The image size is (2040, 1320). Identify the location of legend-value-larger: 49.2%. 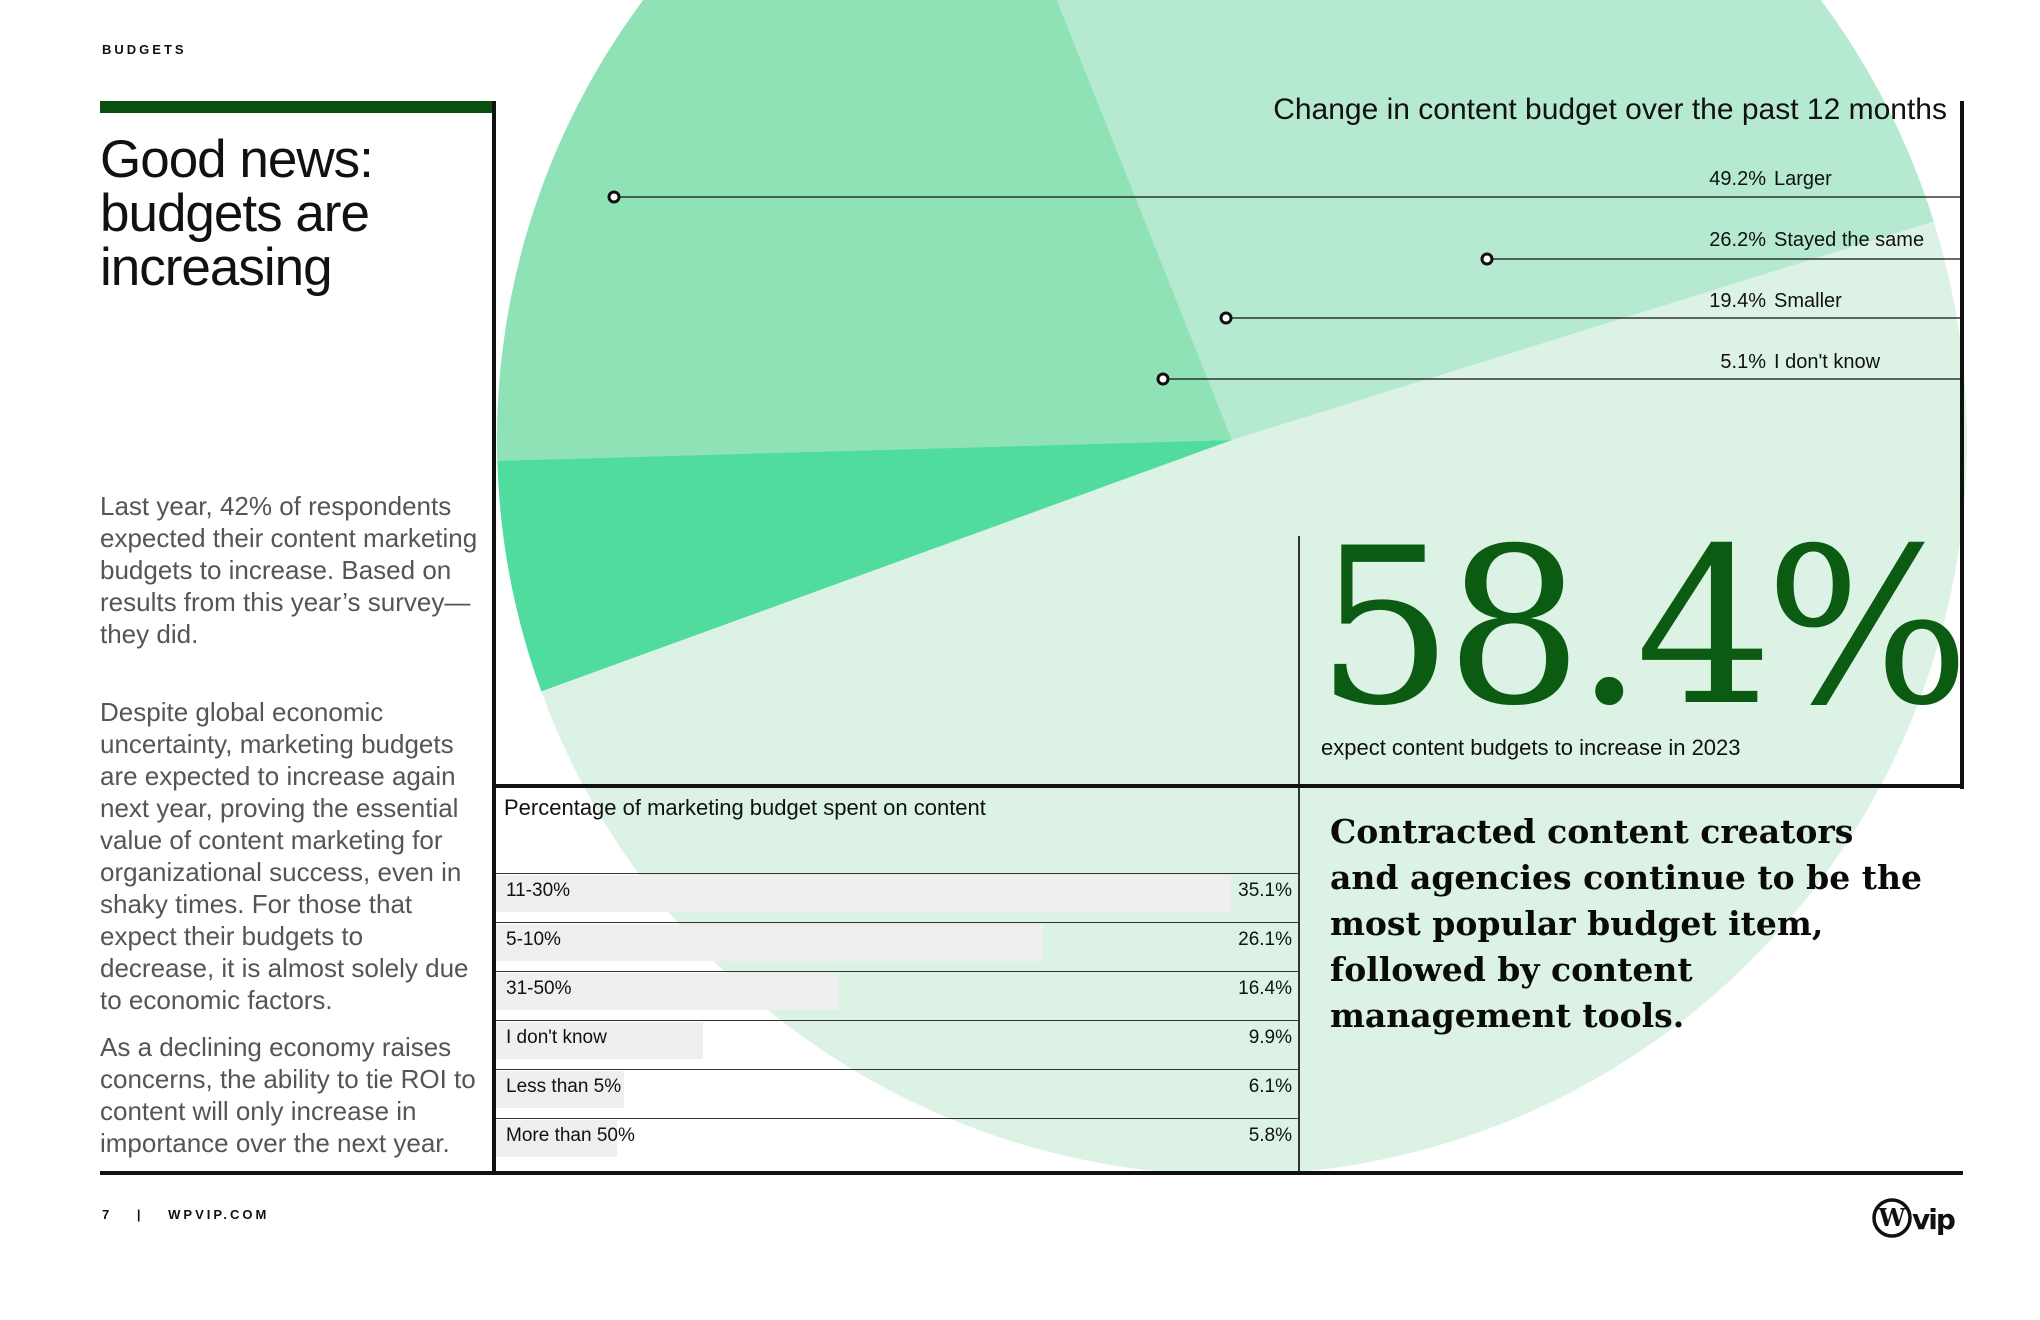
(1737, 179).